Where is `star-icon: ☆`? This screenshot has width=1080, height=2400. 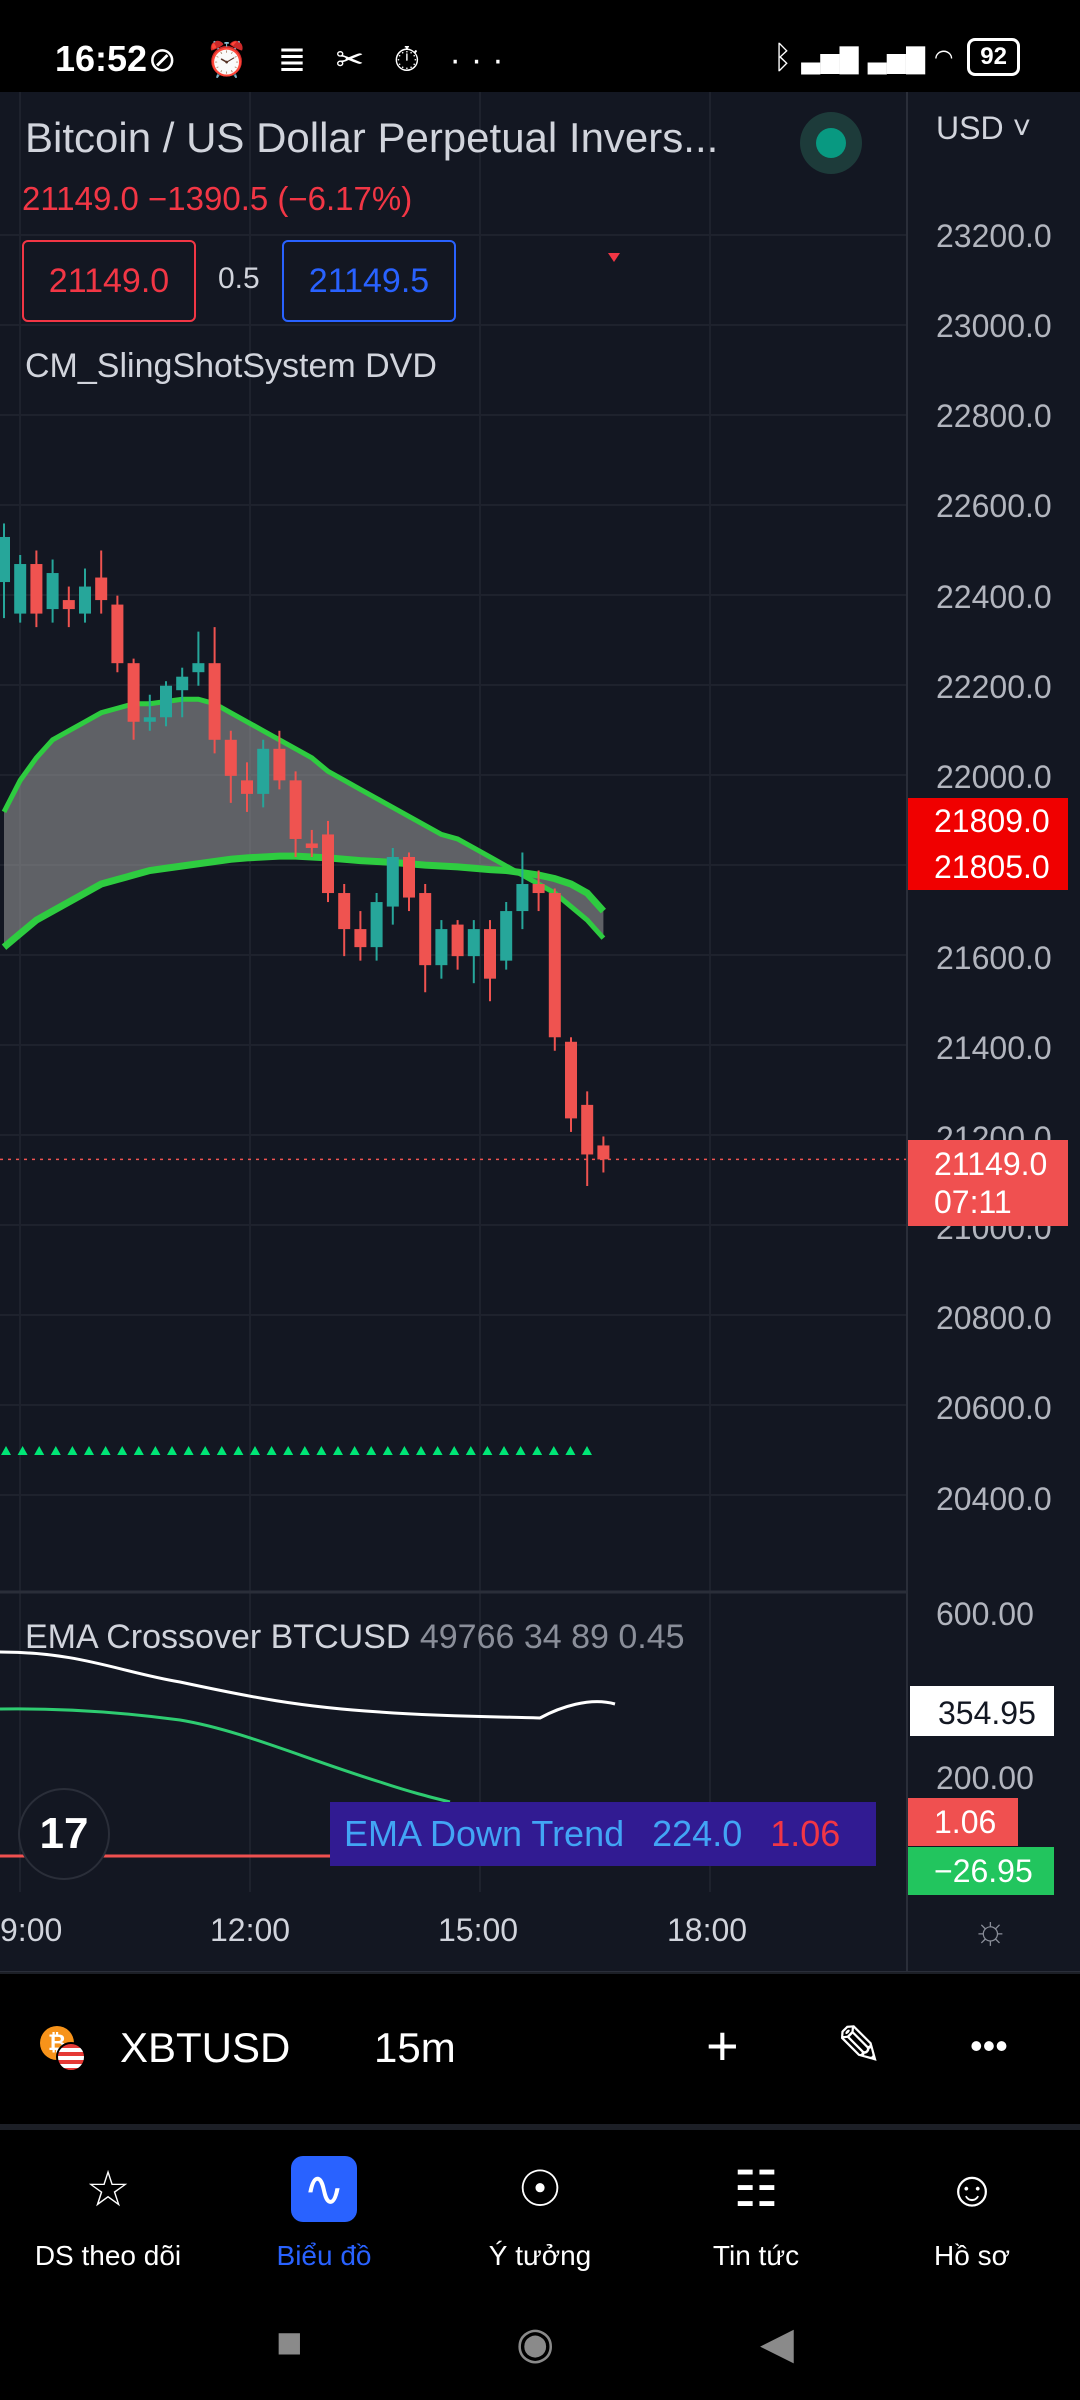 star-icon: ☆ is located at coordinates (108, 2189).